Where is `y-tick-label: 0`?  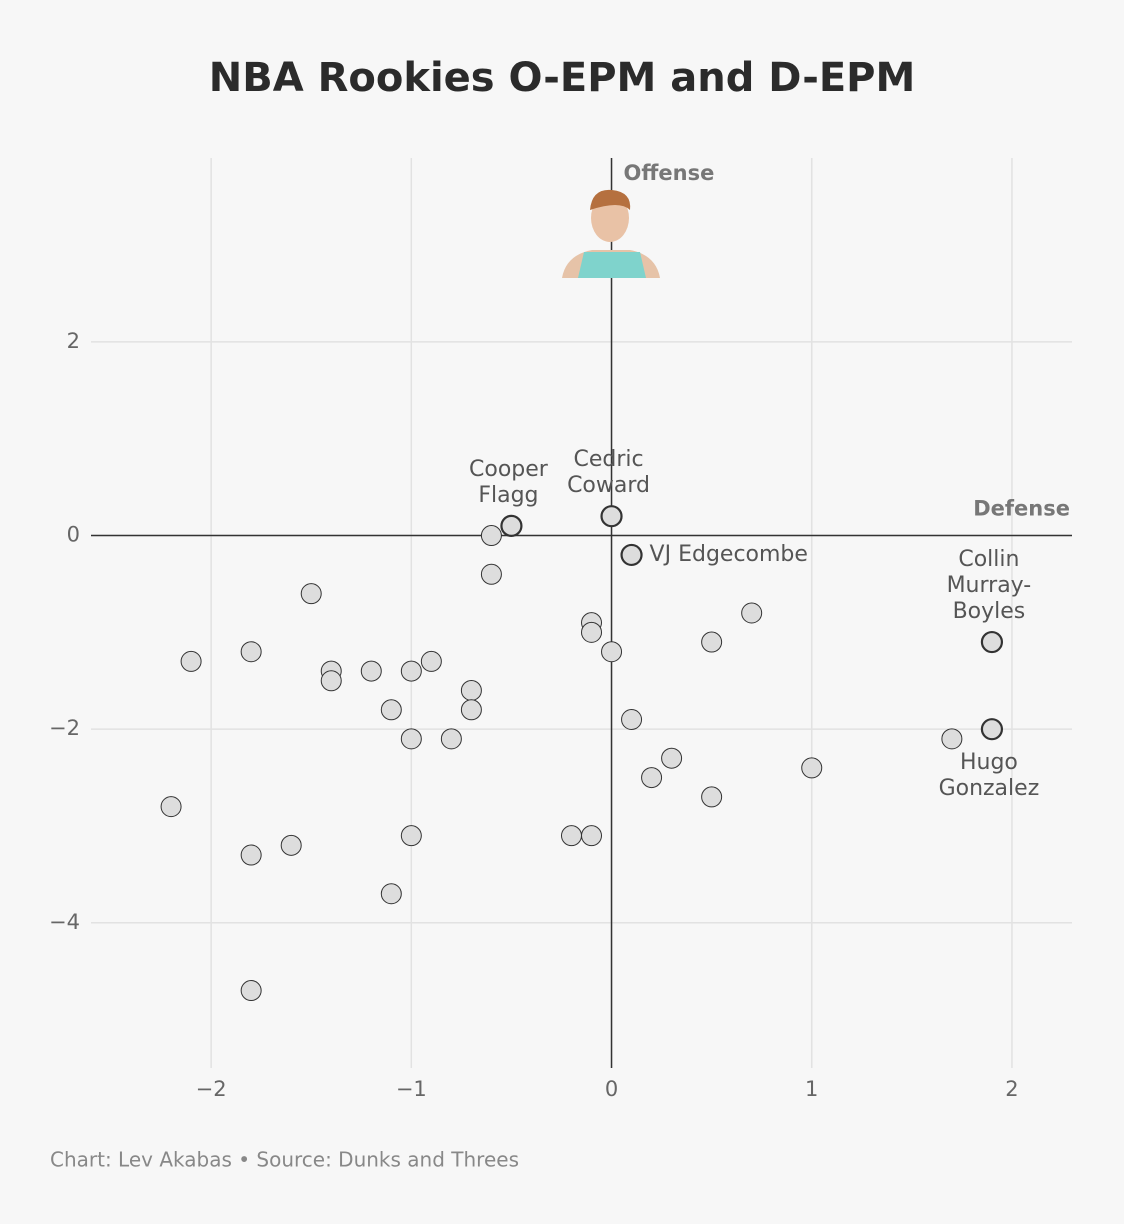
y-tick-label: 0 is located at coordinates (73, 535).